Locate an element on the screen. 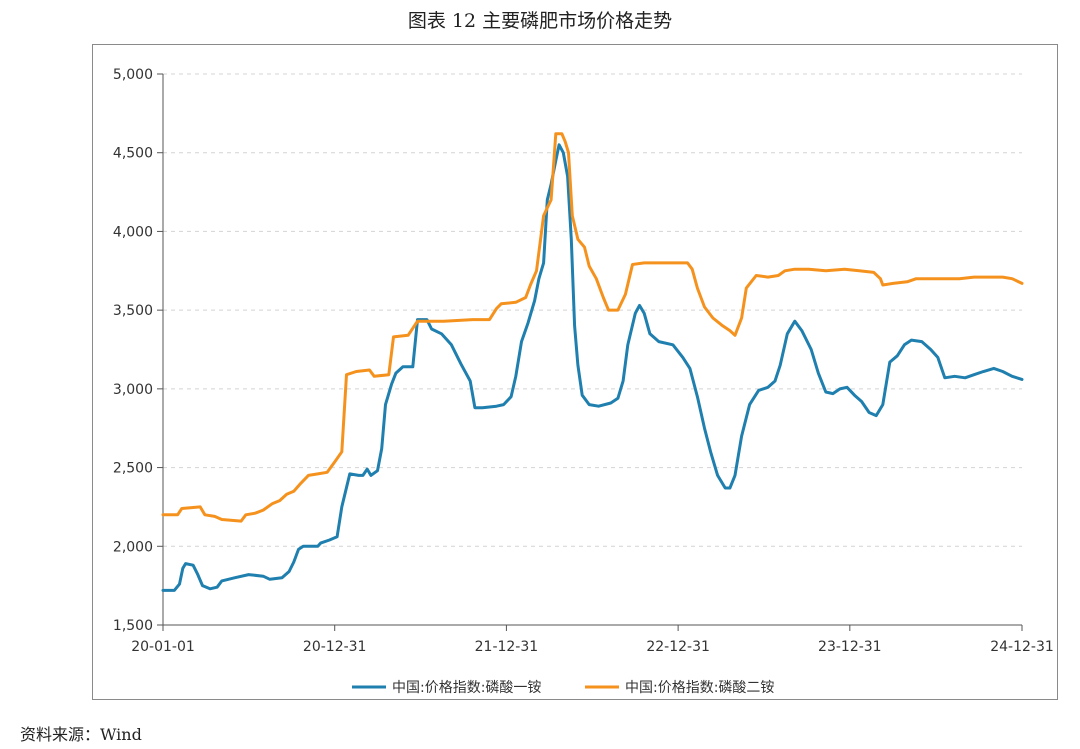 This screenshot has width=1080, height=749. y-tick-label: 1,500 is located at coordinates (133, 626).